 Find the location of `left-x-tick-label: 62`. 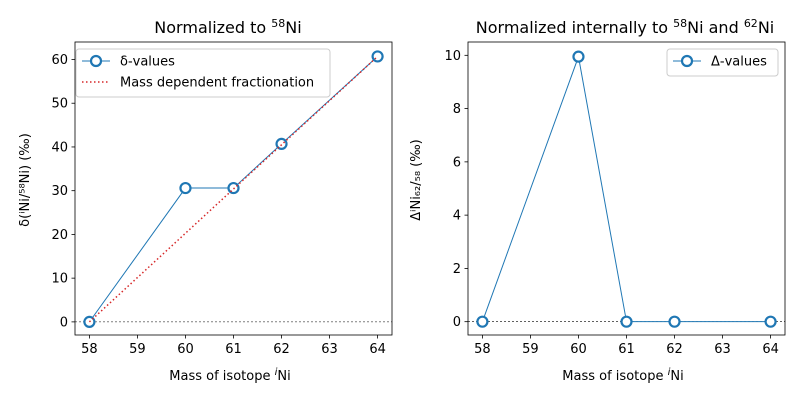

left-x-tick-label: 62 is located at coordinates (281, 349).